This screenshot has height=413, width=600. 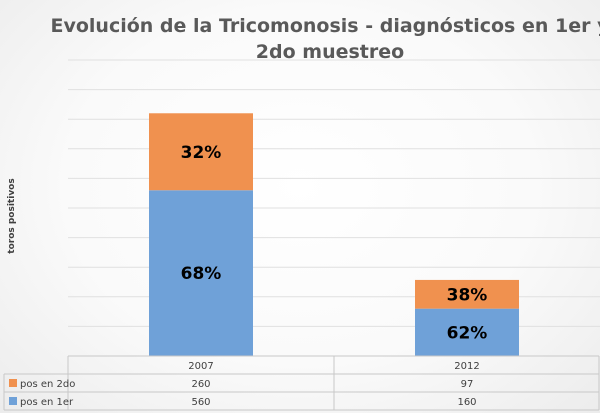 I want to click on bar-label-2012-1er: 62%, so click(x=467, y=333).